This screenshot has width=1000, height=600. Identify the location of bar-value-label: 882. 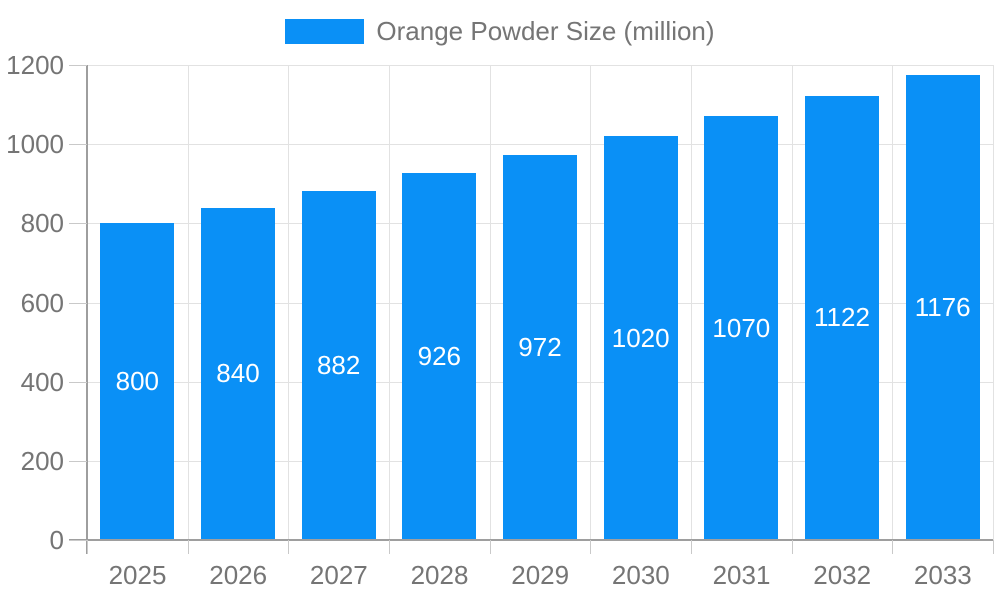
(338, 364).